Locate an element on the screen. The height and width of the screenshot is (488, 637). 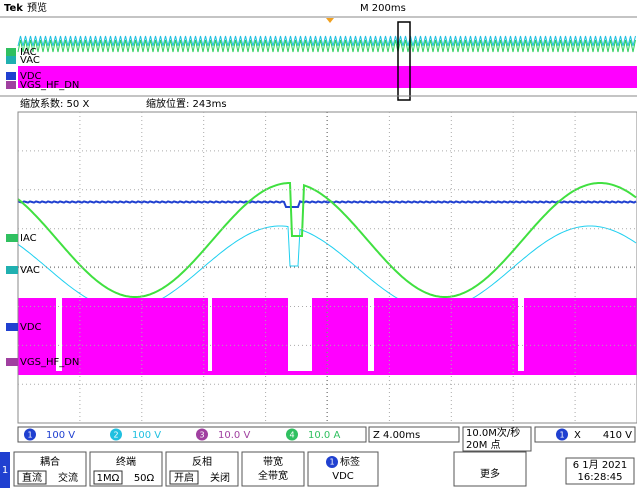
menu-value: 全带宽 is located at coordinates (273, 475).